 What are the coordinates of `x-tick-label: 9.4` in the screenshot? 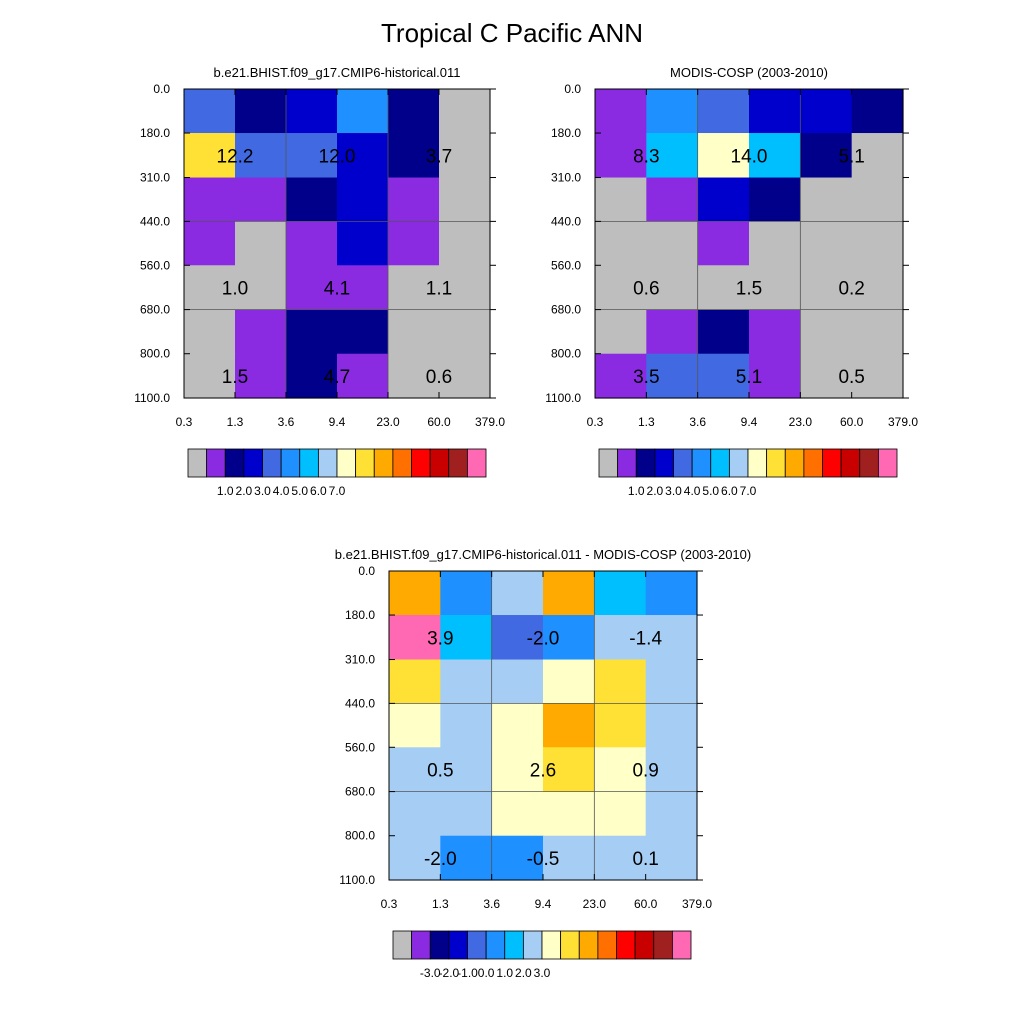 It's located at (337, 422).